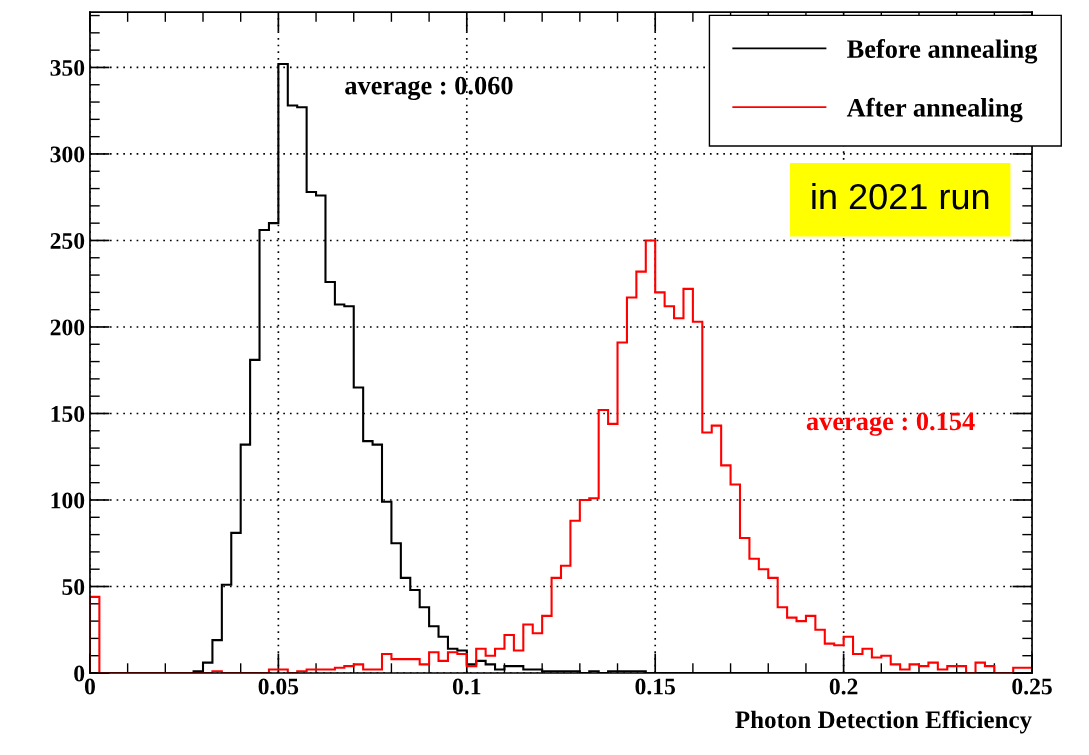 This screenshot has height=755, width=1089. I want to click on x-tick-label: 0.05, so click(278, 686).